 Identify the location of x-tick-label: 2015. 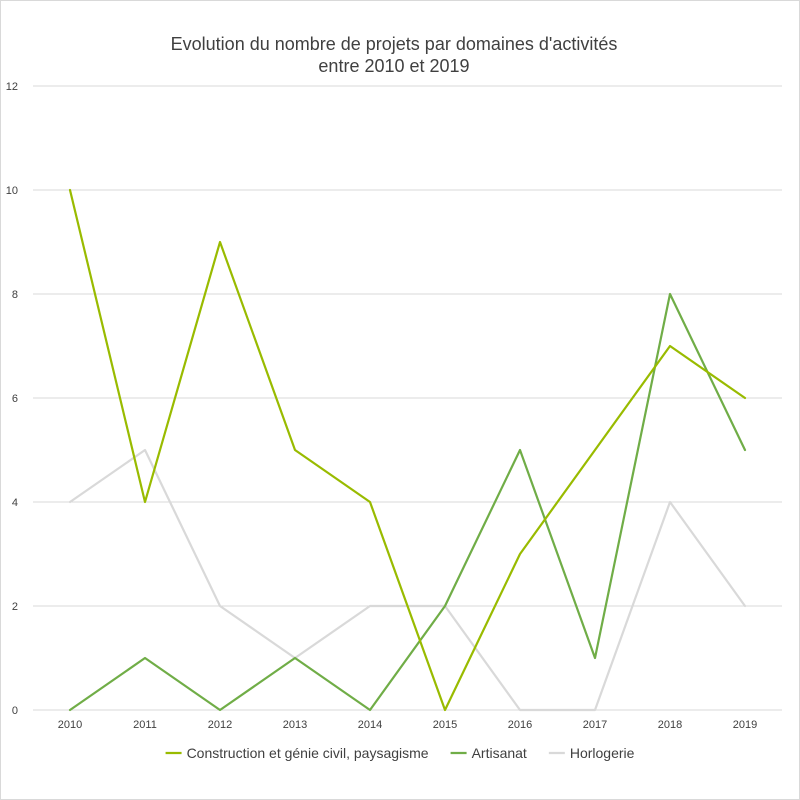
(445, 725).